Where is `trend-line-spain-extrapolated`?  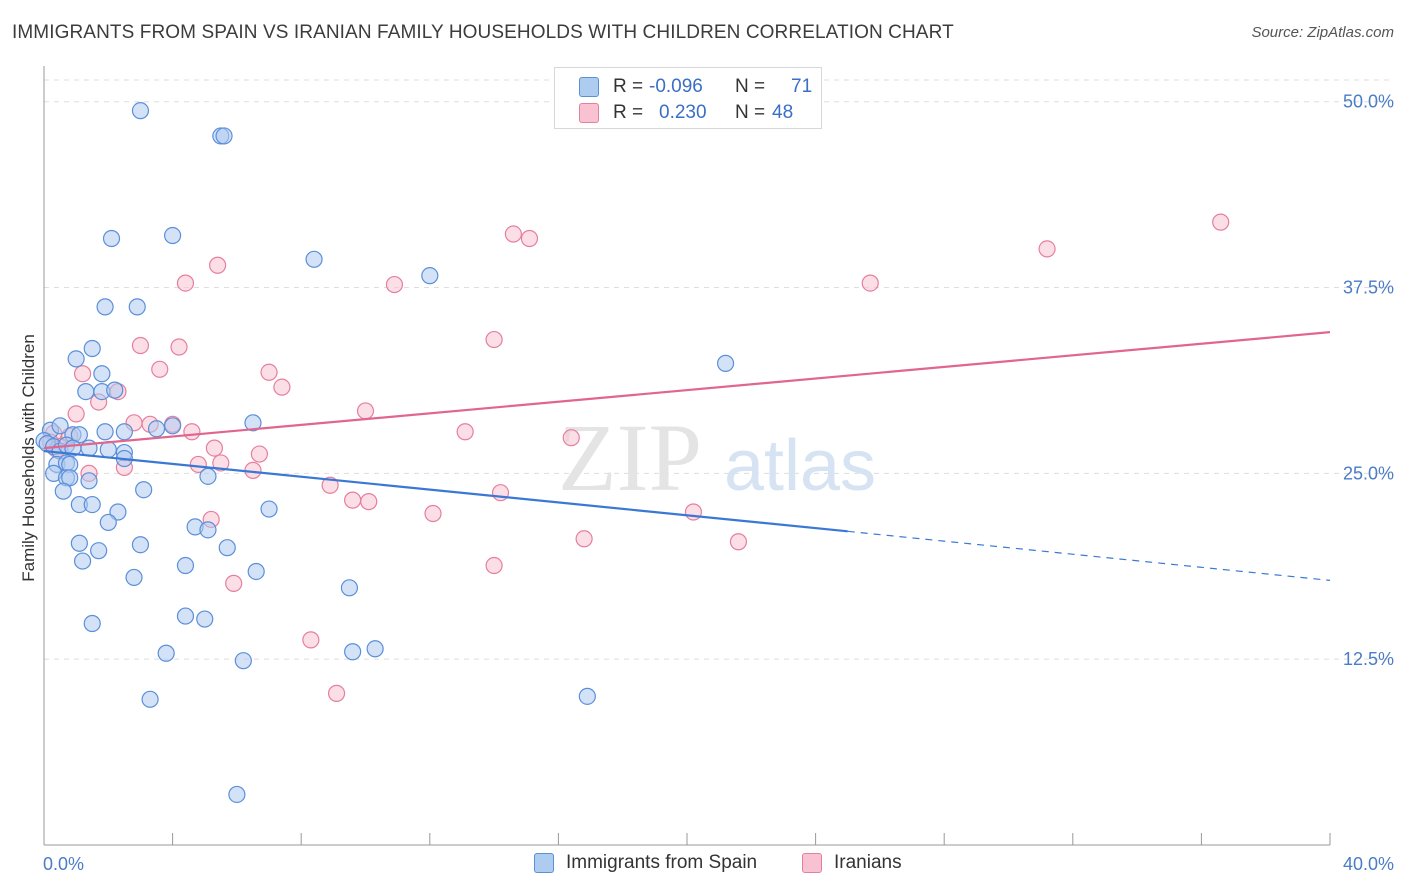
trend-line-spain-extrapolated is located at coordinates (1089, 555).